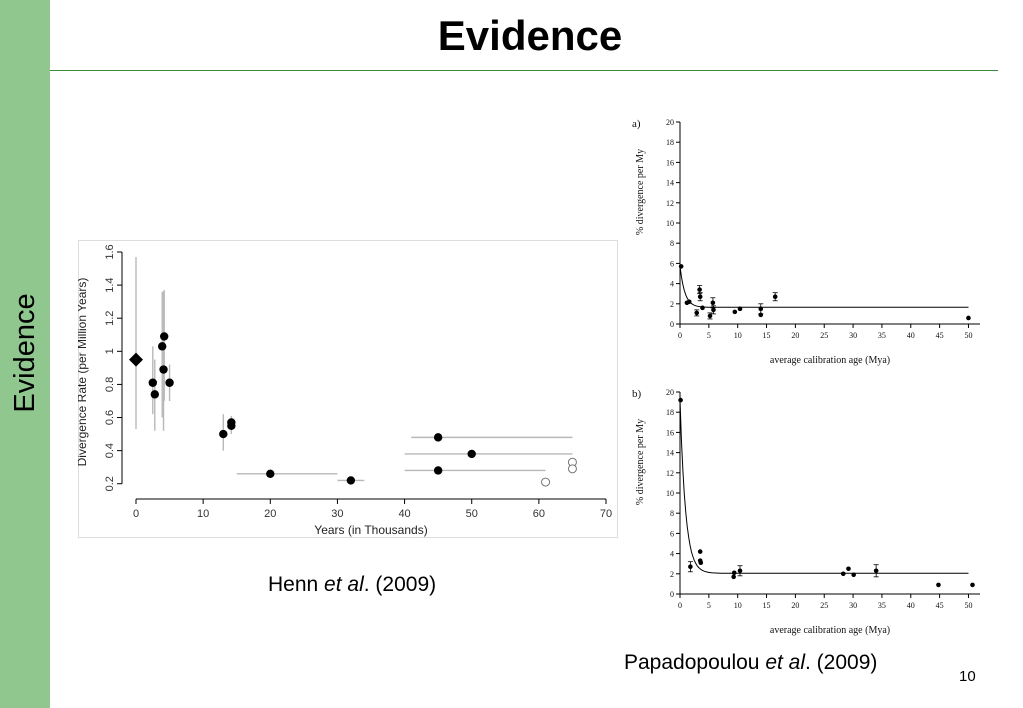 This screenshot has width=1023, height=708. Describe the element at coordinates (203, 514) in the screenshot. I see `x-tick-label: 10` at that location.